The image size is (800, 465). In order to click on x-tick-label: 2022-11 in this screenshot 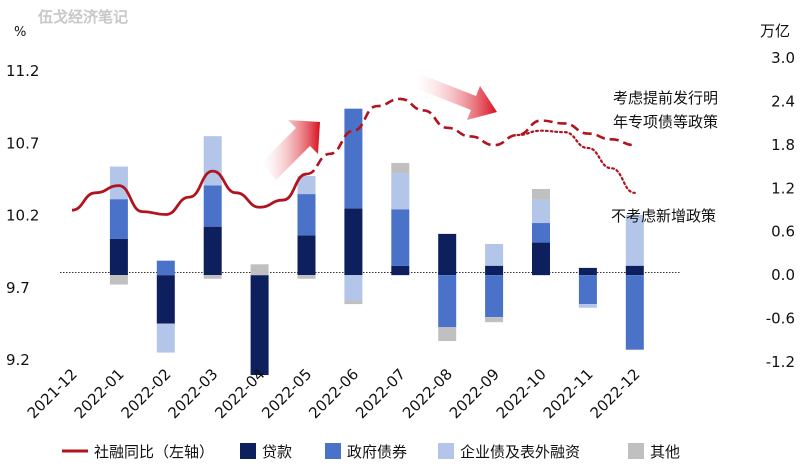, I will do `click(568, 393)`.